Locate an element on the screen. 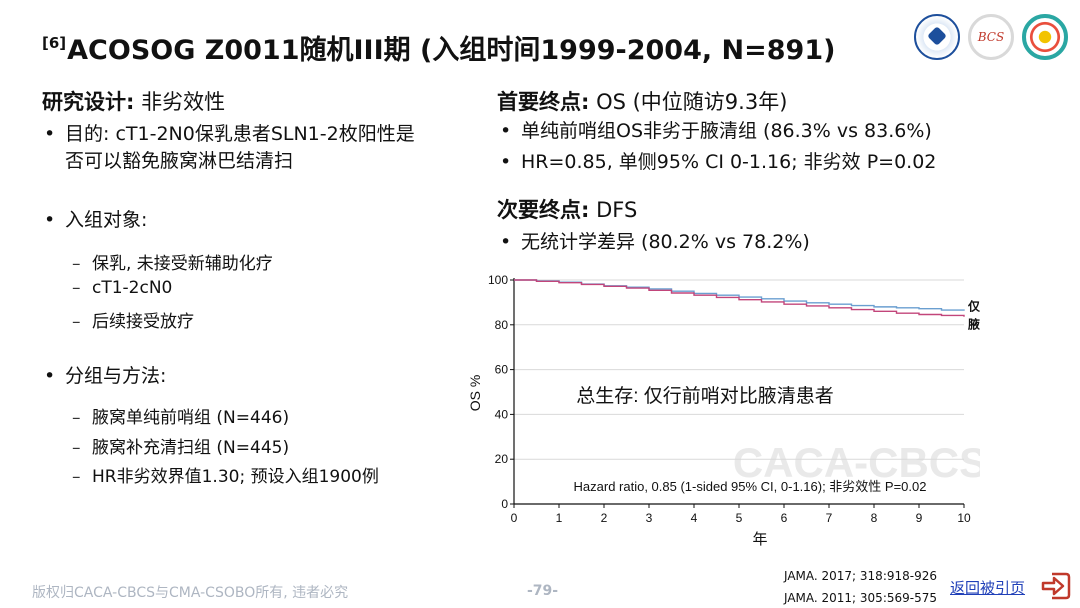  population-item: – 后续接受放疗 is located at coordinates (133, 322).